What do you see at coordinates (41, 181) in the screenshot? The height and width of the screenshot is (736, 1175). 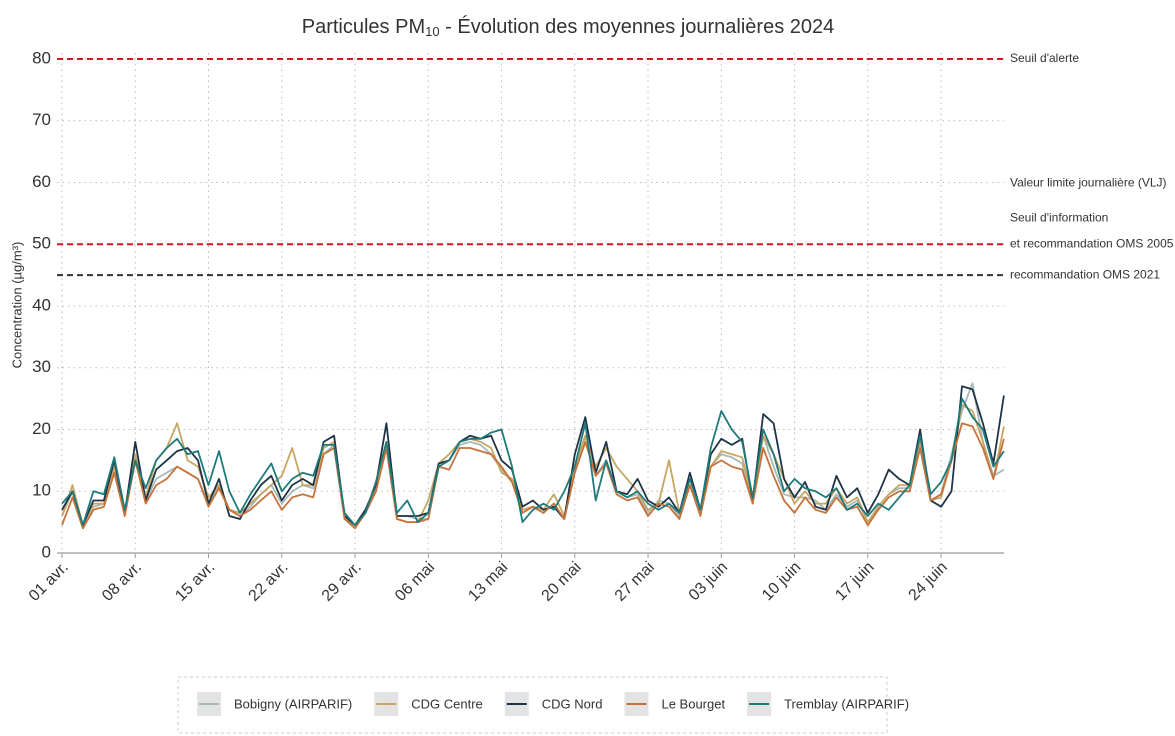 I see `y-tick-label: 60` at bounding box center [41, 181].